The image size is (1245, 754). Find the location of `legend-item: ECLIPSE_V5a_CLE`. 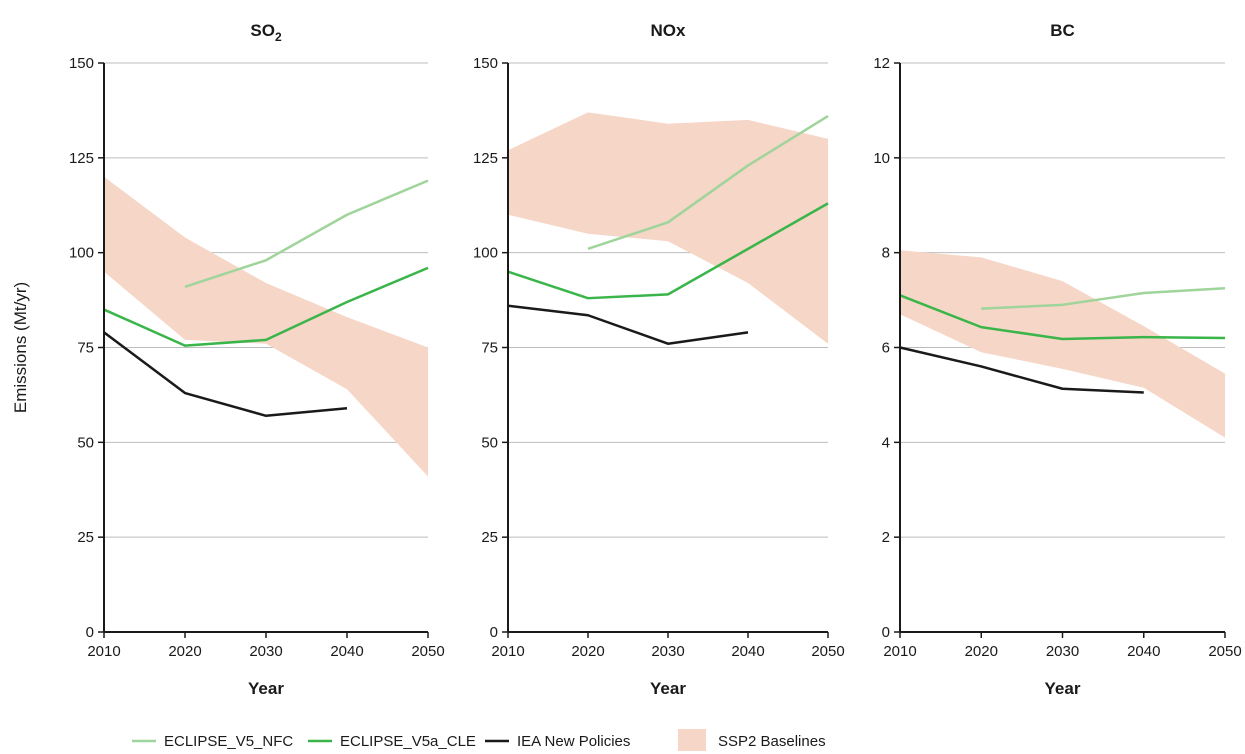

legend-item: ECLIPSE_V5a_CLE is located at coordinates (392, 741).